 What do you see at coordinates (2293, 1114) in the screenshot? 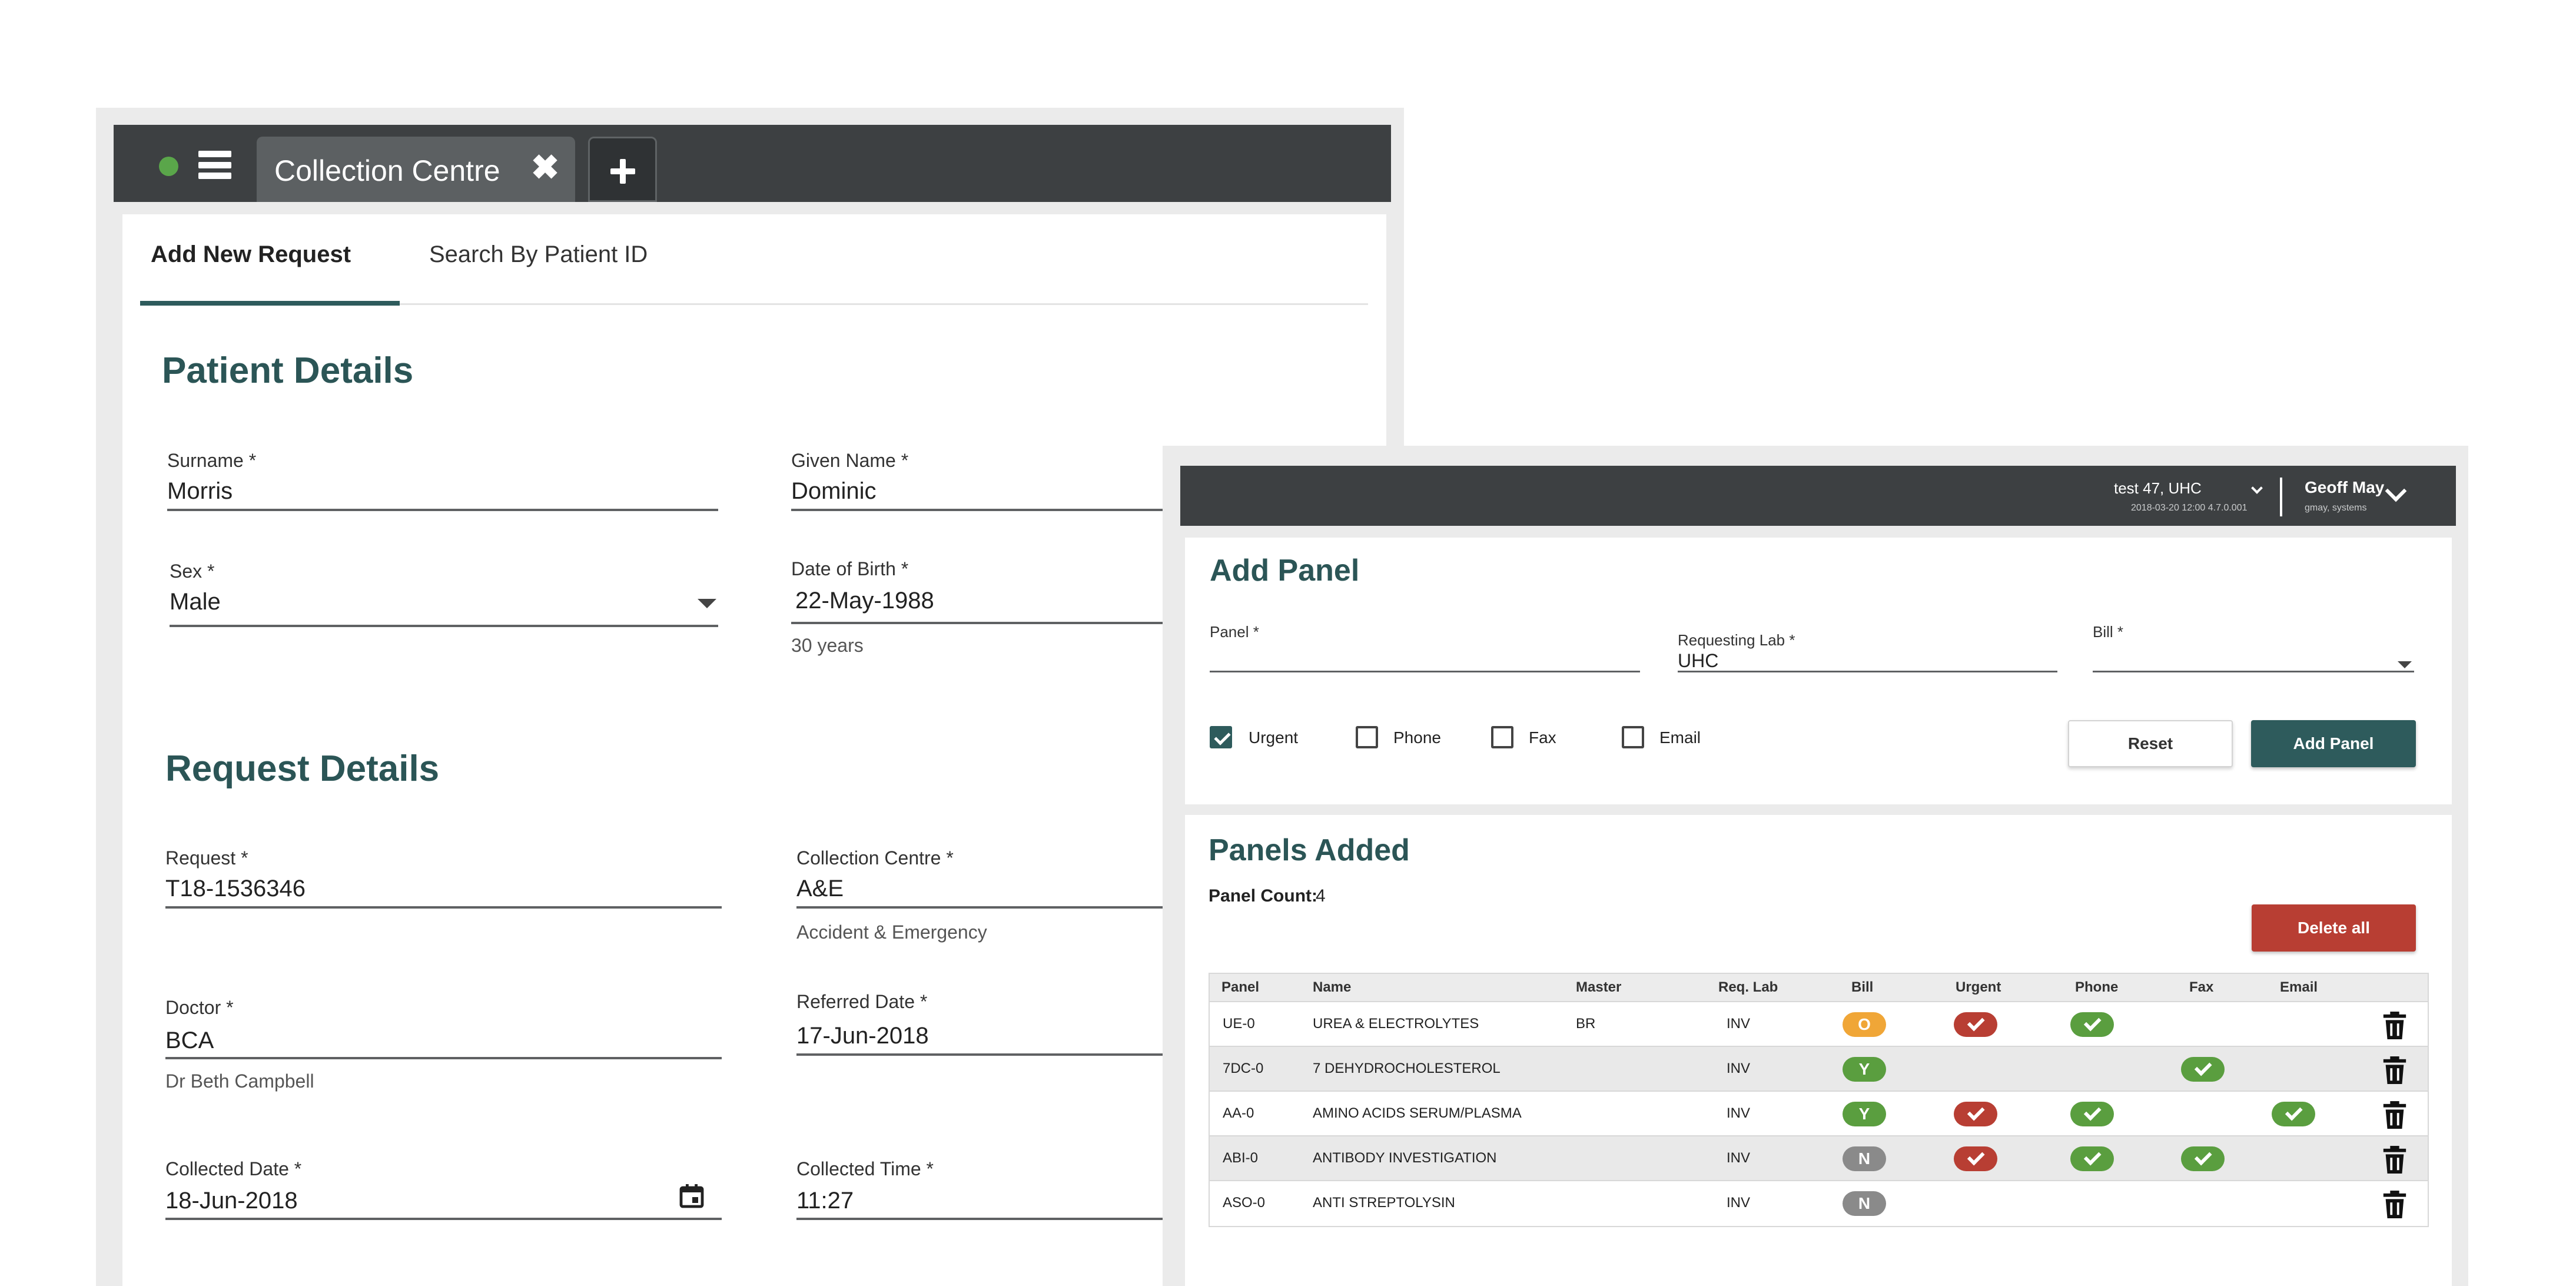
I see `email-check-icon` at bounding box center [2293, 1114].